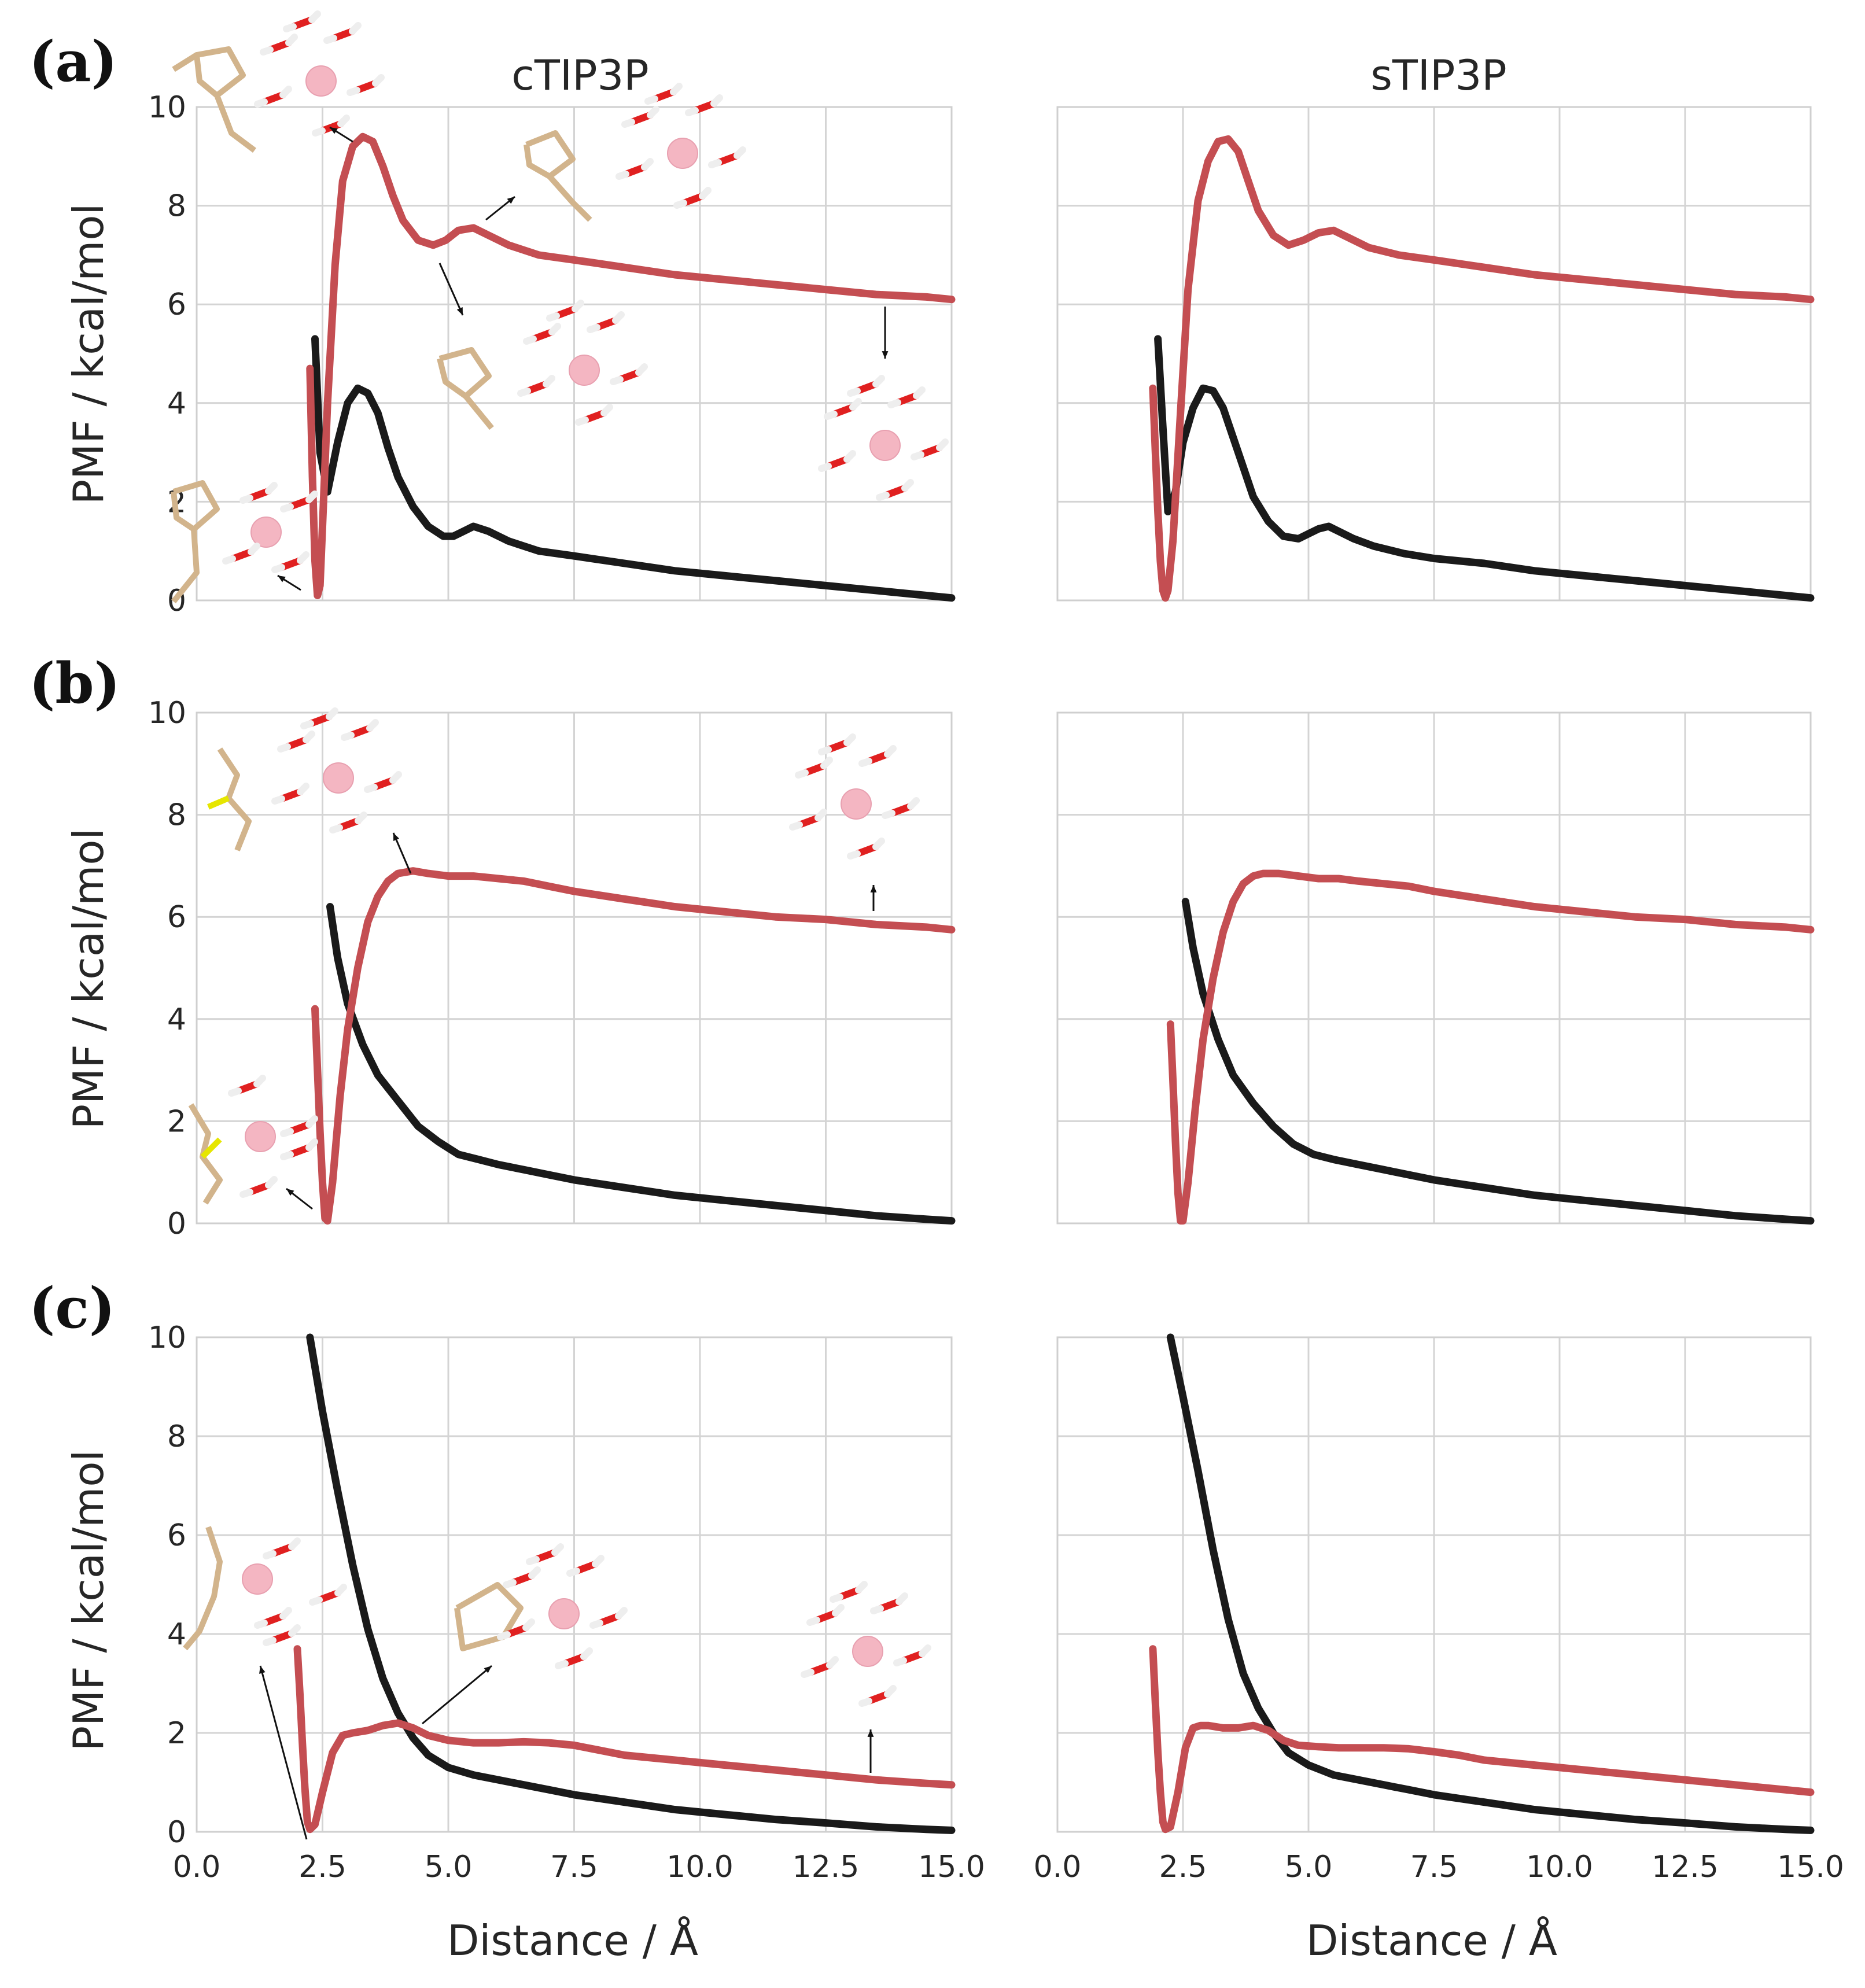  What do you see at coordinates (176, 304) in the screenshot?
I see `y-tick-label: 6` at bounding box center [176, 304].